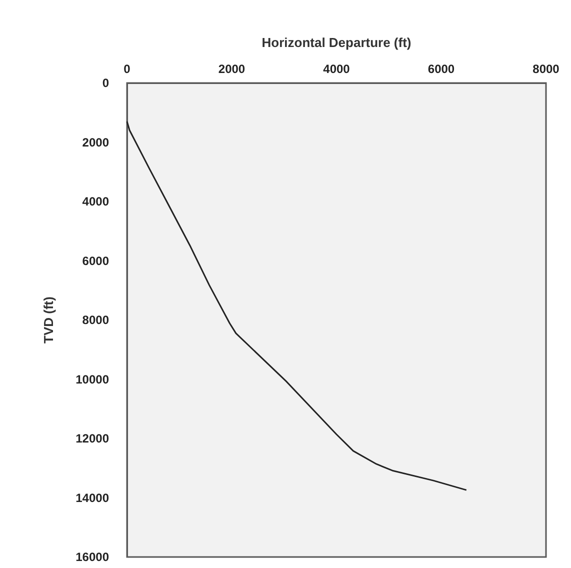 The height and width of the screenshot is (568, 571). Describe the element at coordinates (96, 261) in the screenshot. I see `y-tick-label: 6000` at that location.